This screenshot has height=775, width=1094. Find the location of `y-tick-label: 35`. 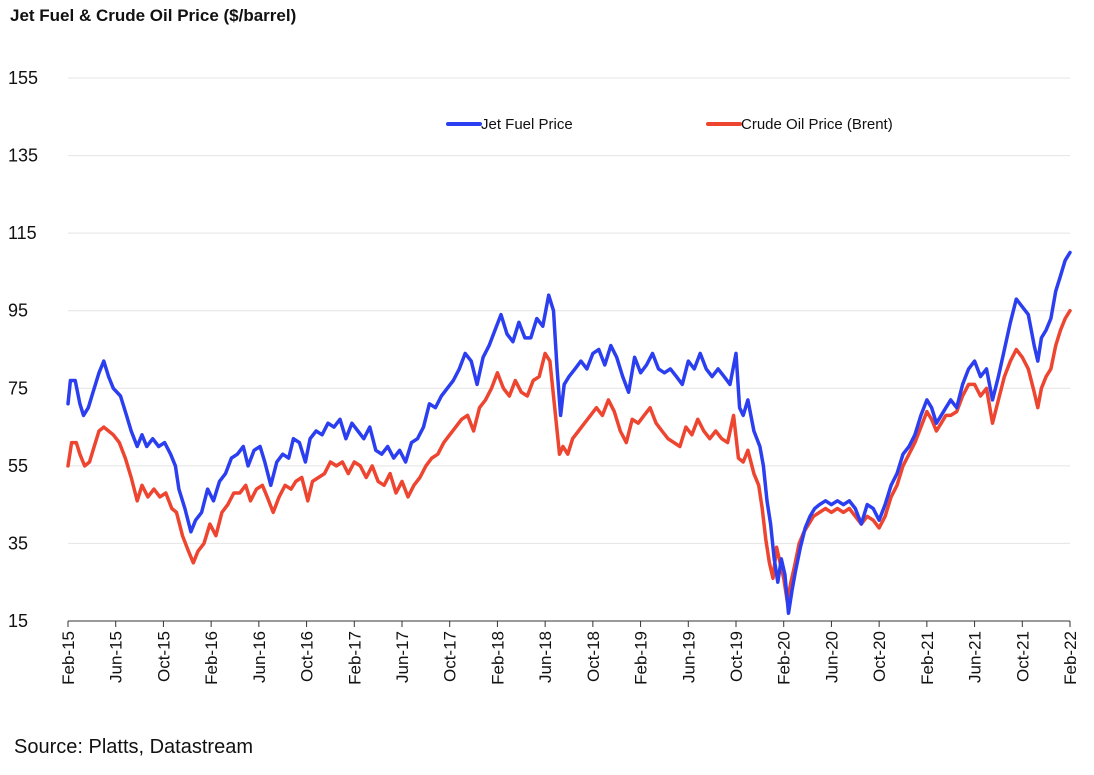

y-tick-label: 35 is located at coordinates (18, 543).